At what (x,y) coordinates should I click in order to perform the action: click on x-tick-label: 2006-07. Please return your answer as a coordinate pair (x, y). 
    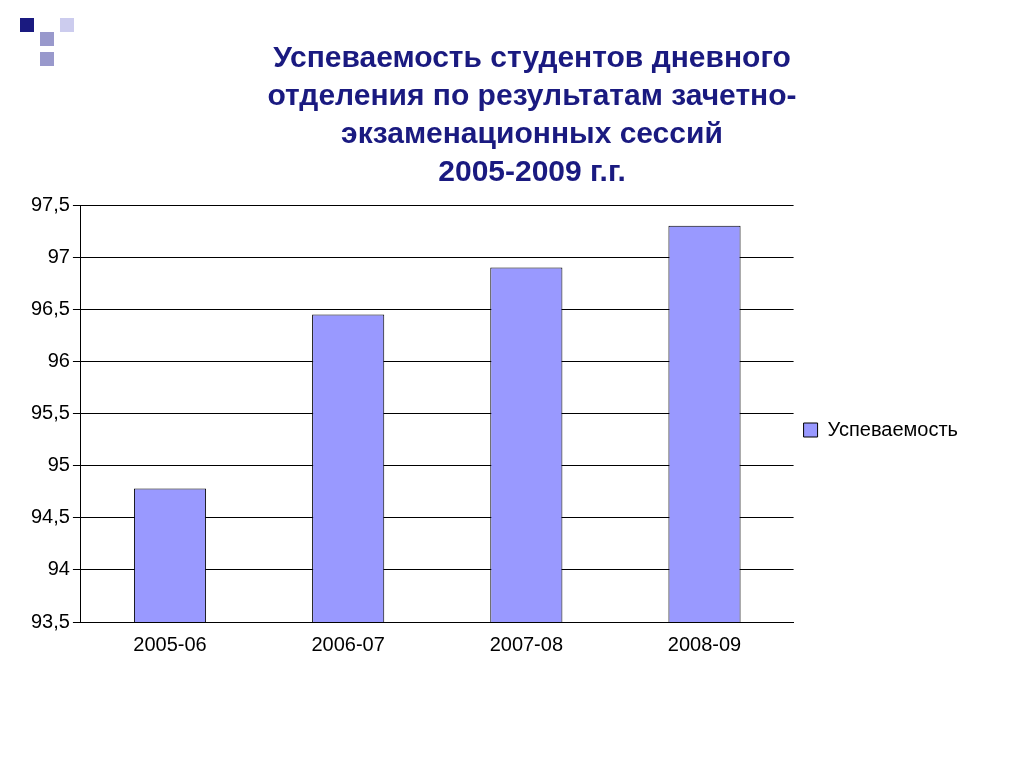
    Looking at the image, I should click on (348, 643).